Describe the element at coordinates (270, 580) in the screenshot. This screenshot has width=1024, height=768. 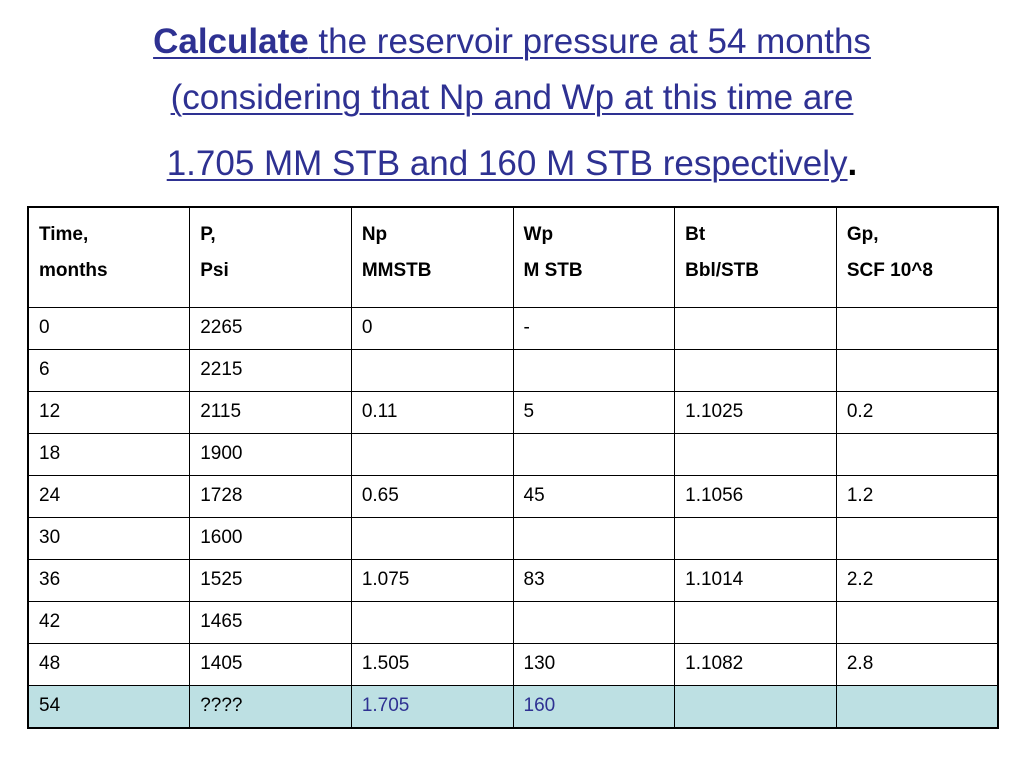
I see `table-cell: 1525` at that location.